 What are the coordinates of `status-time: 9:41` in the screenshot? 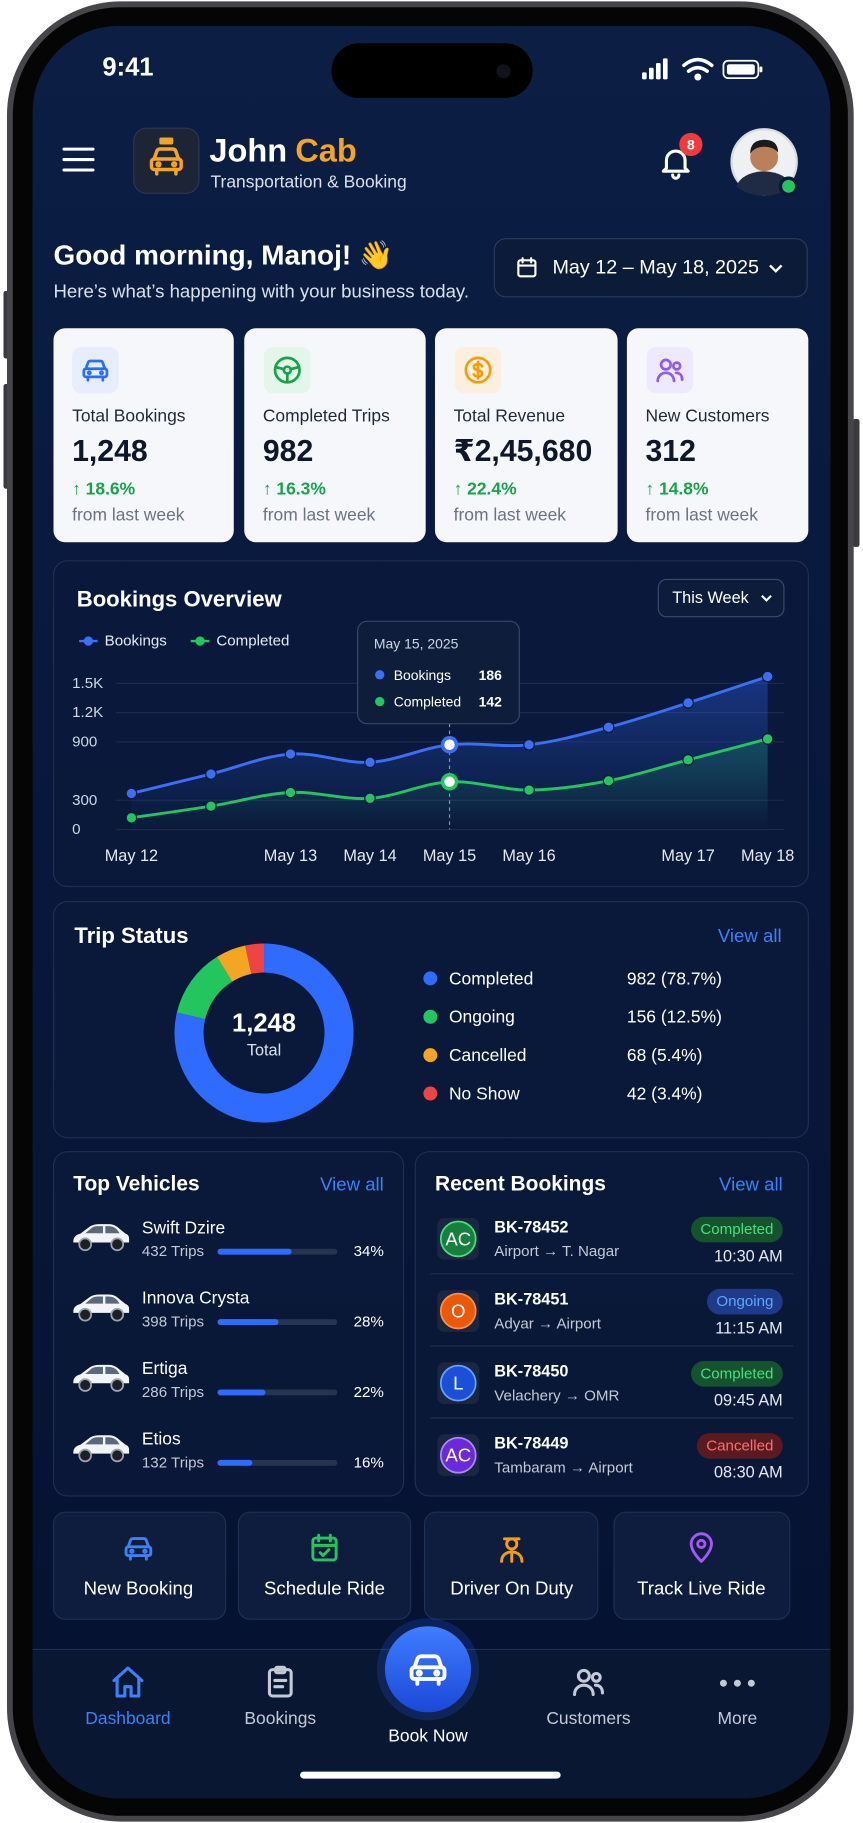 It's located at (127, 68).